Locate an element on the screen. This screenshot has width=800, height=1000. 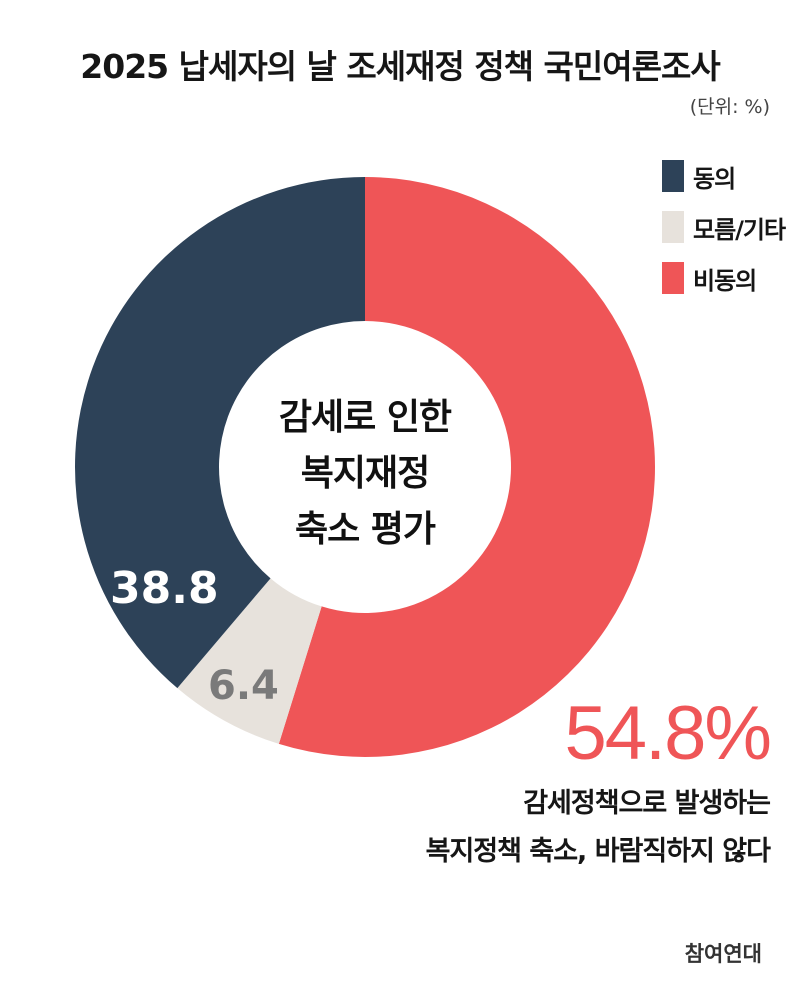
source-label: 참여연대 is located at coordinates (723, 954).